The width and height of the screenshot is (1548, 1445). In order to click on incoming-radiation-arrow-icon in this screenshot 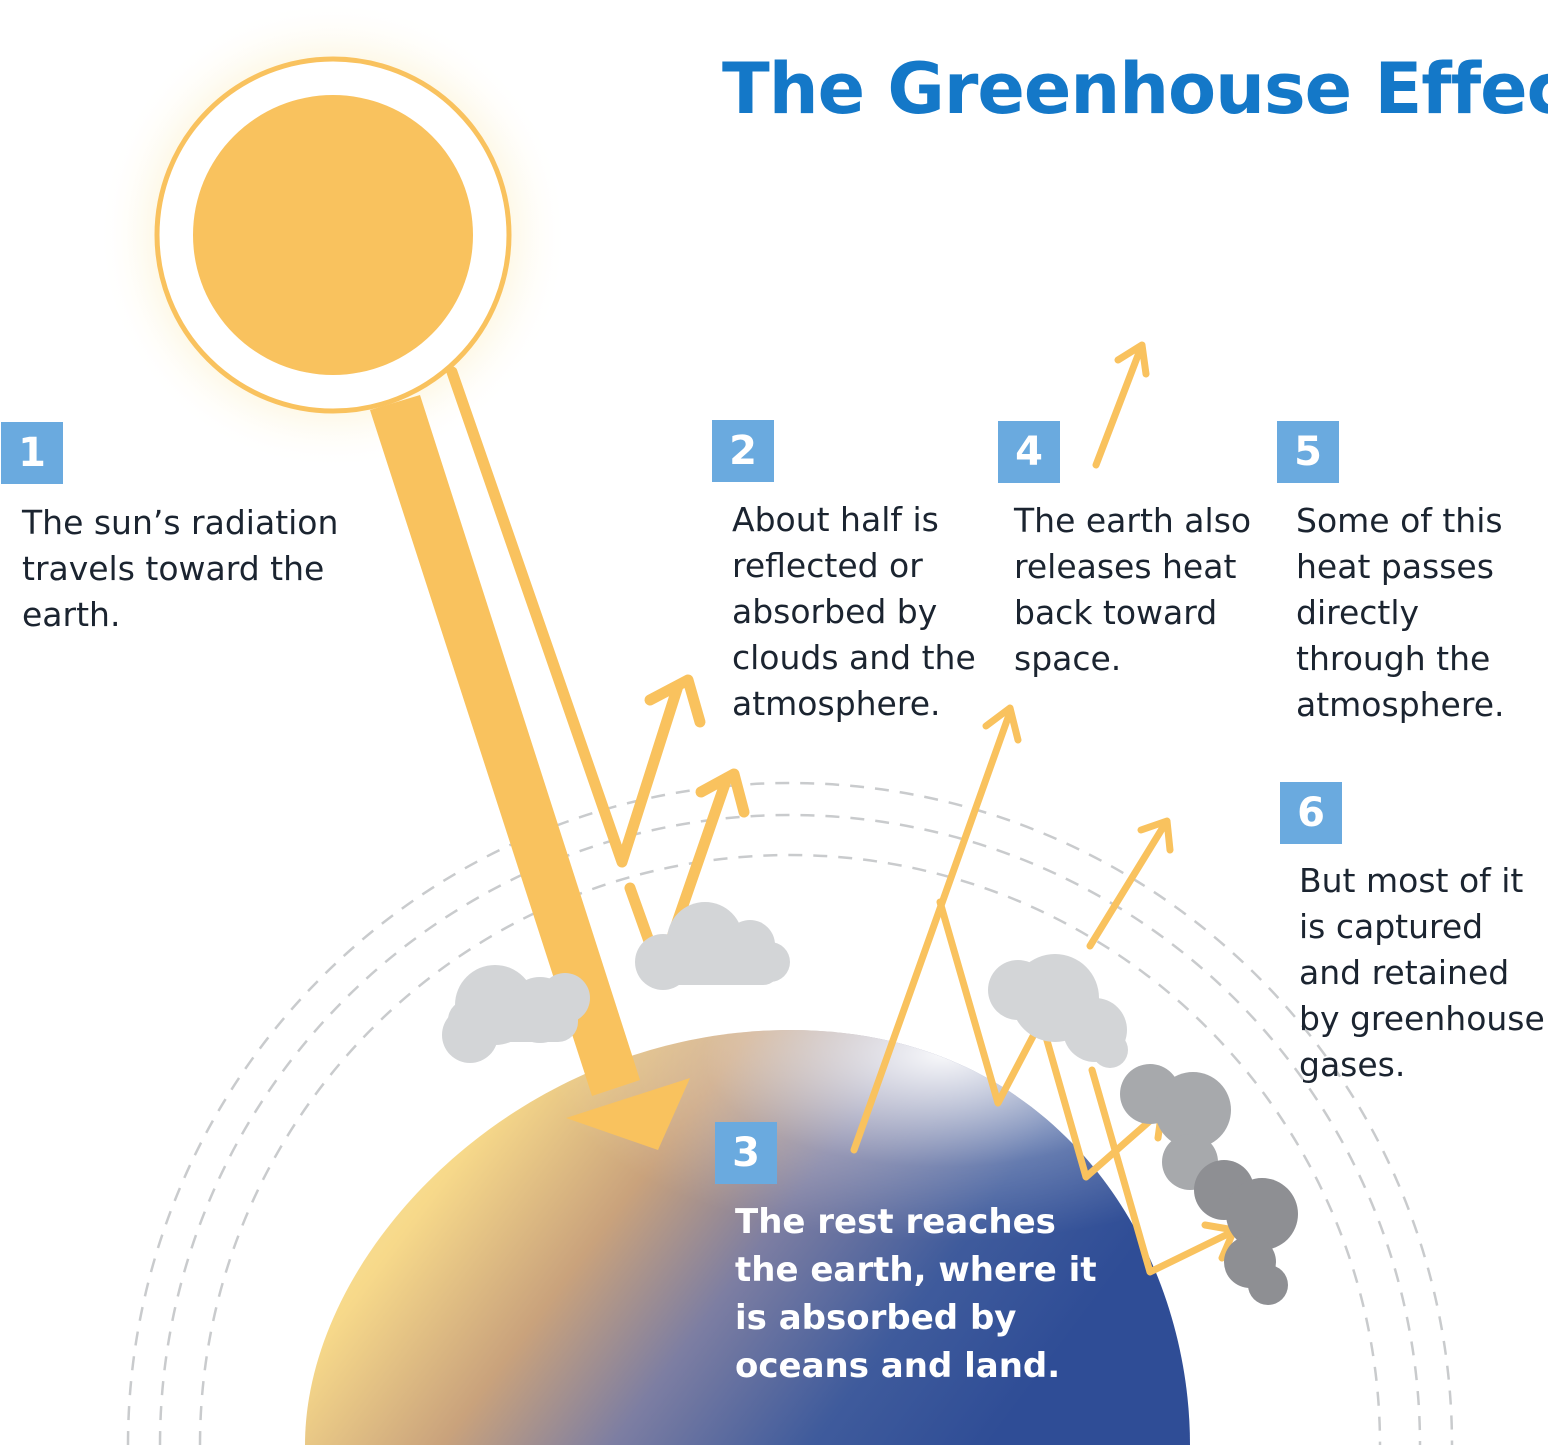, I will do `click(530, 772)`.